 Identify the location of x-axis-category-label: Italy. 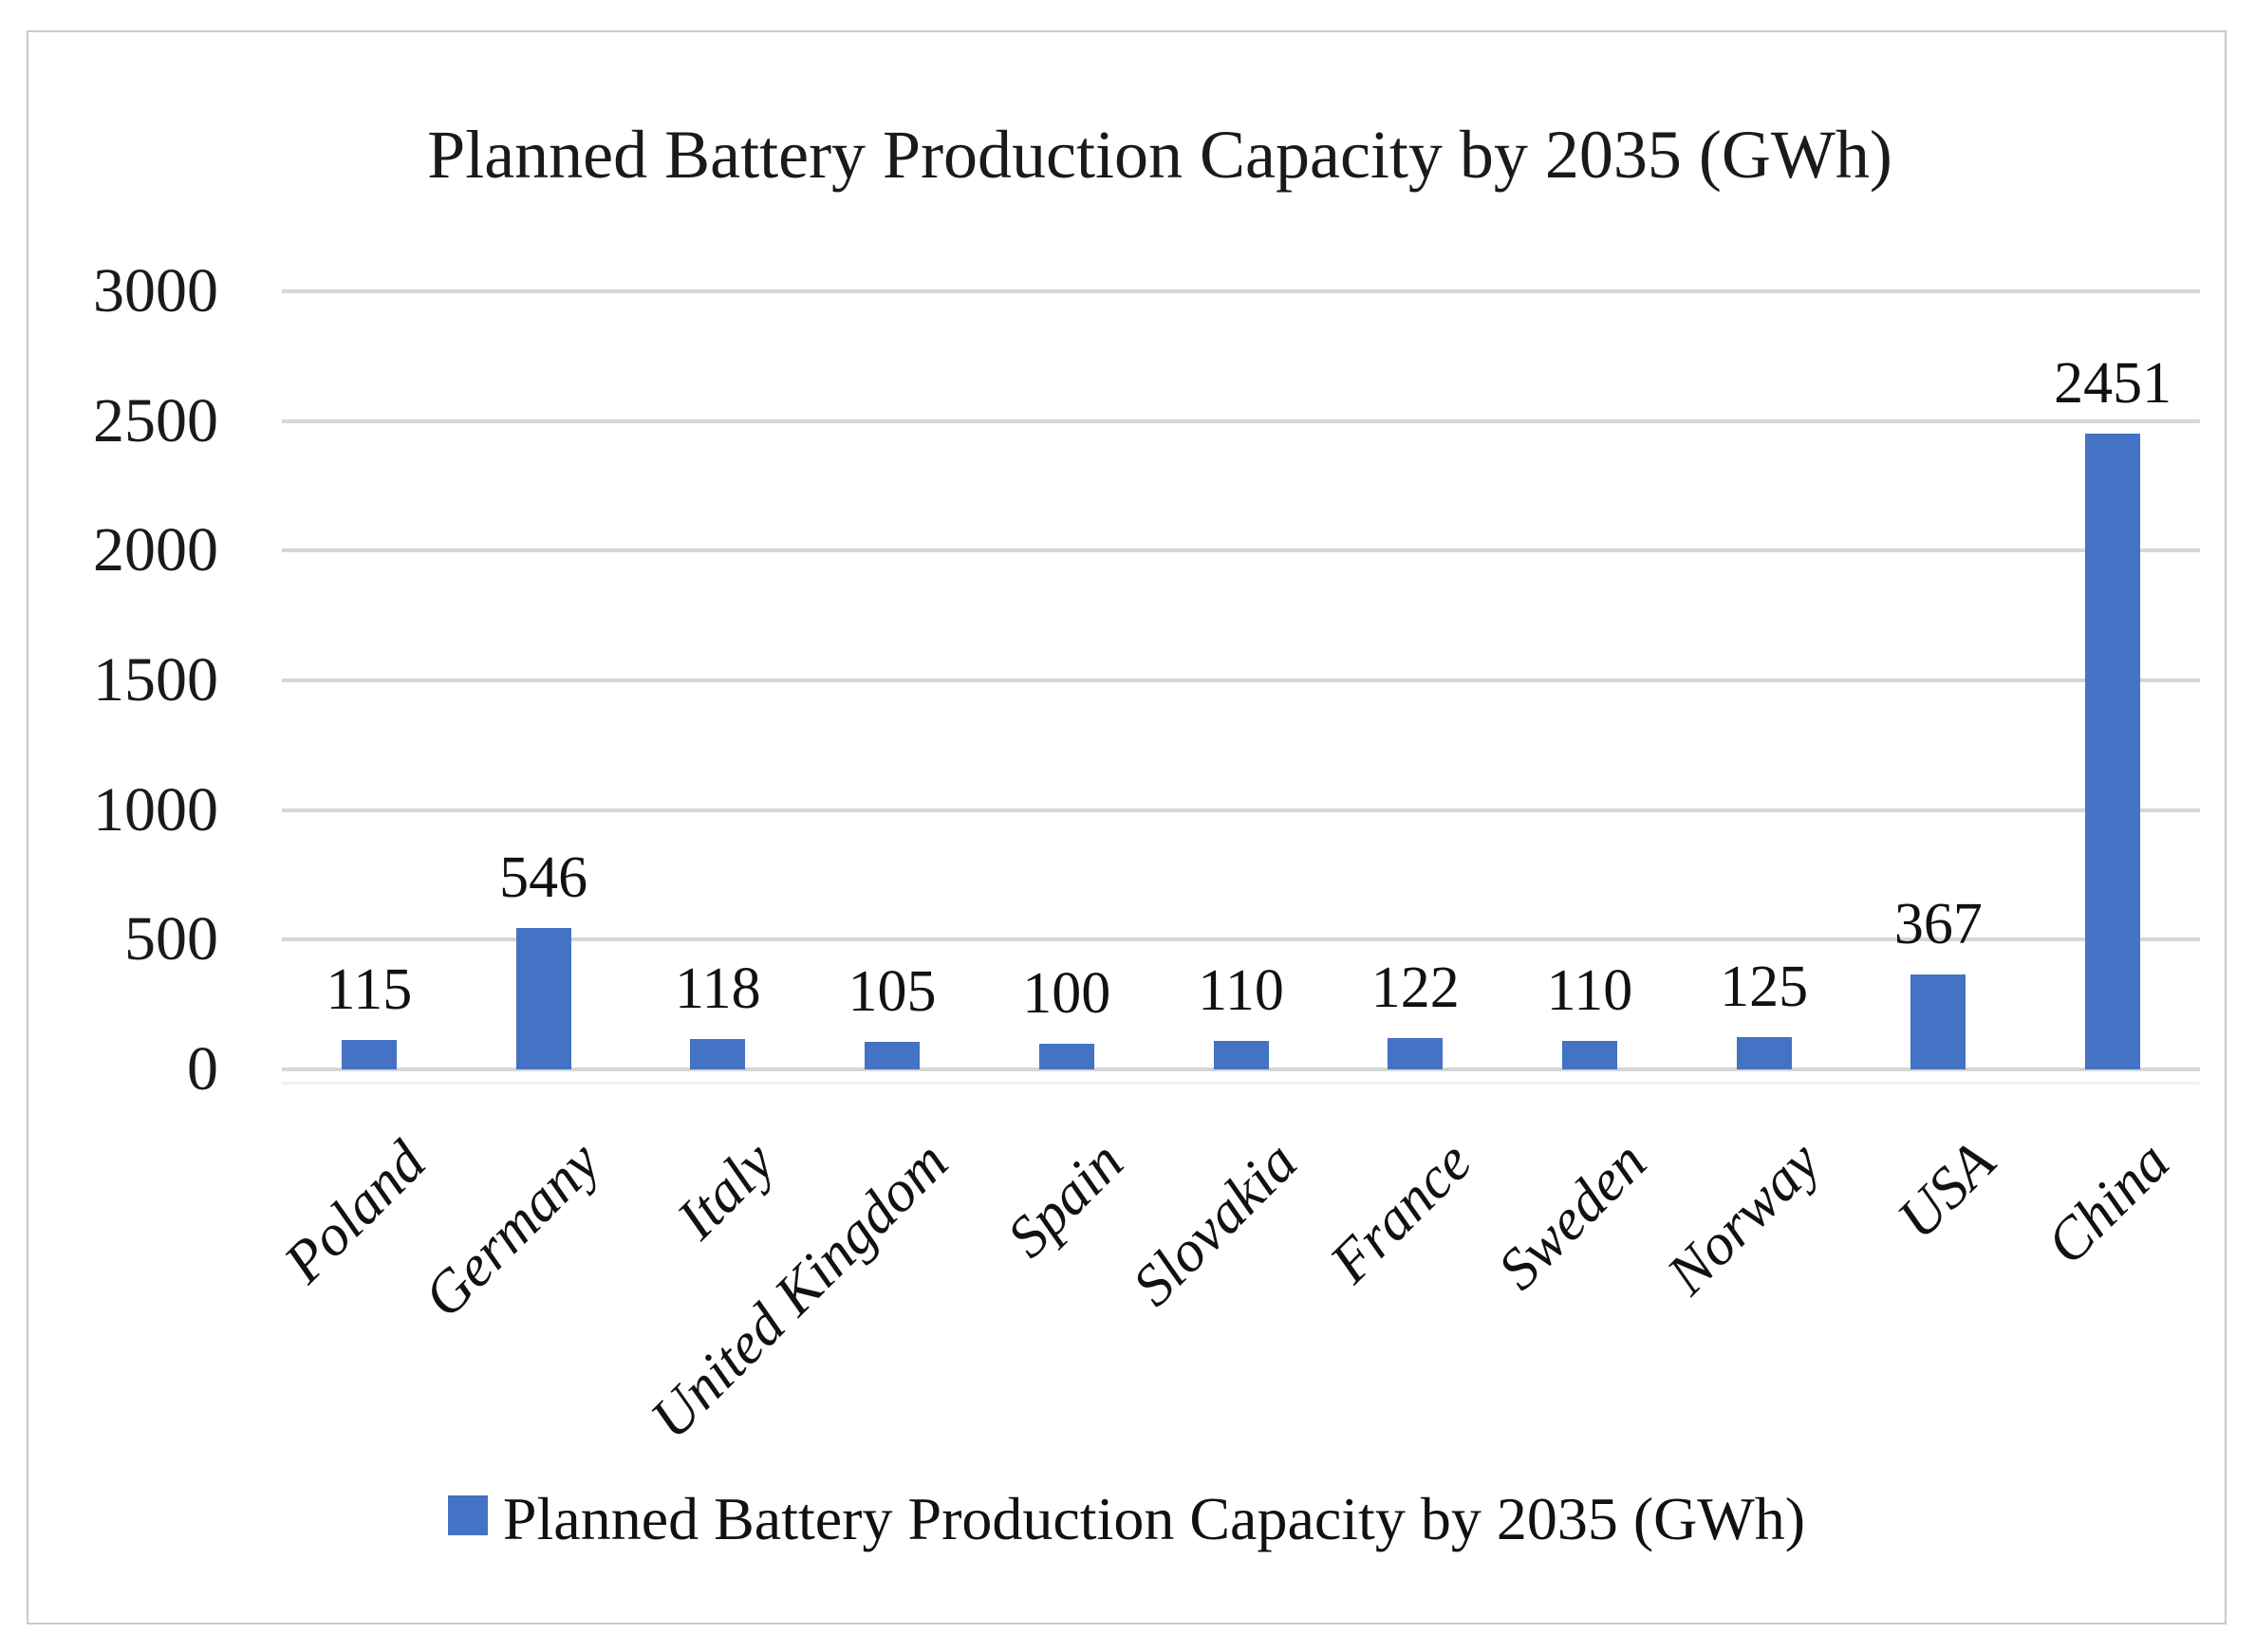
(726, 1190).